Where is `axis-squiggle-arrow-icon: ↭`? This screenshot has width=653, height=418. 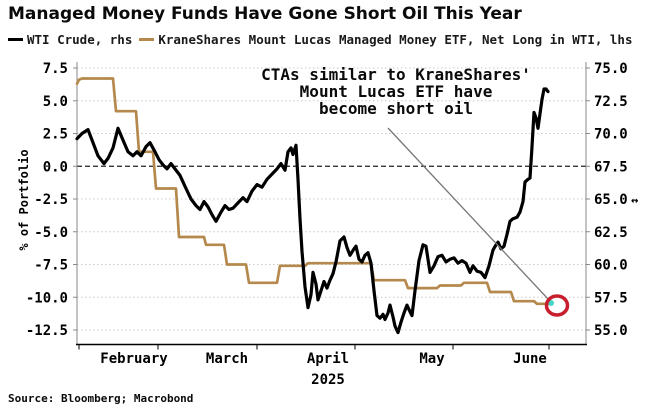 axis-squiggle-arrow-icon: ↭ is located at coordinates (634, 200).